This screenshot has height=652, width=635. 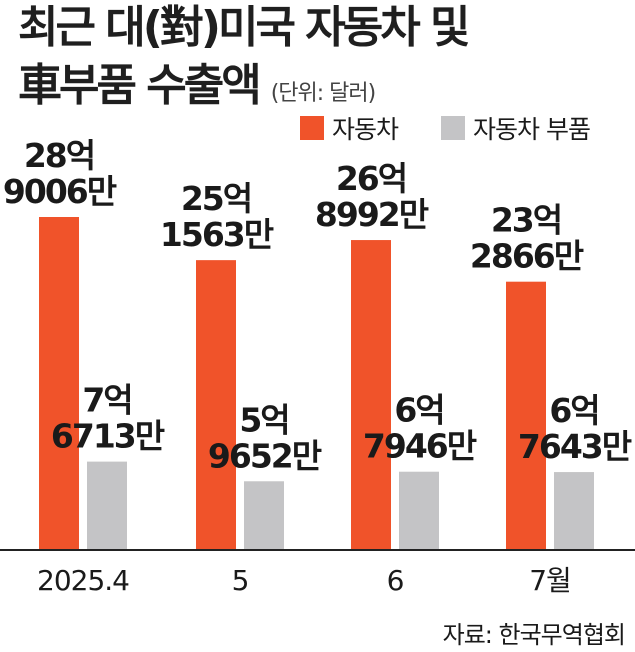 What do you see at coordinates (420, 446) in the screenshot?
I see `value-label-parts-2-line2: 7946만` at bounding box center [420, 446].